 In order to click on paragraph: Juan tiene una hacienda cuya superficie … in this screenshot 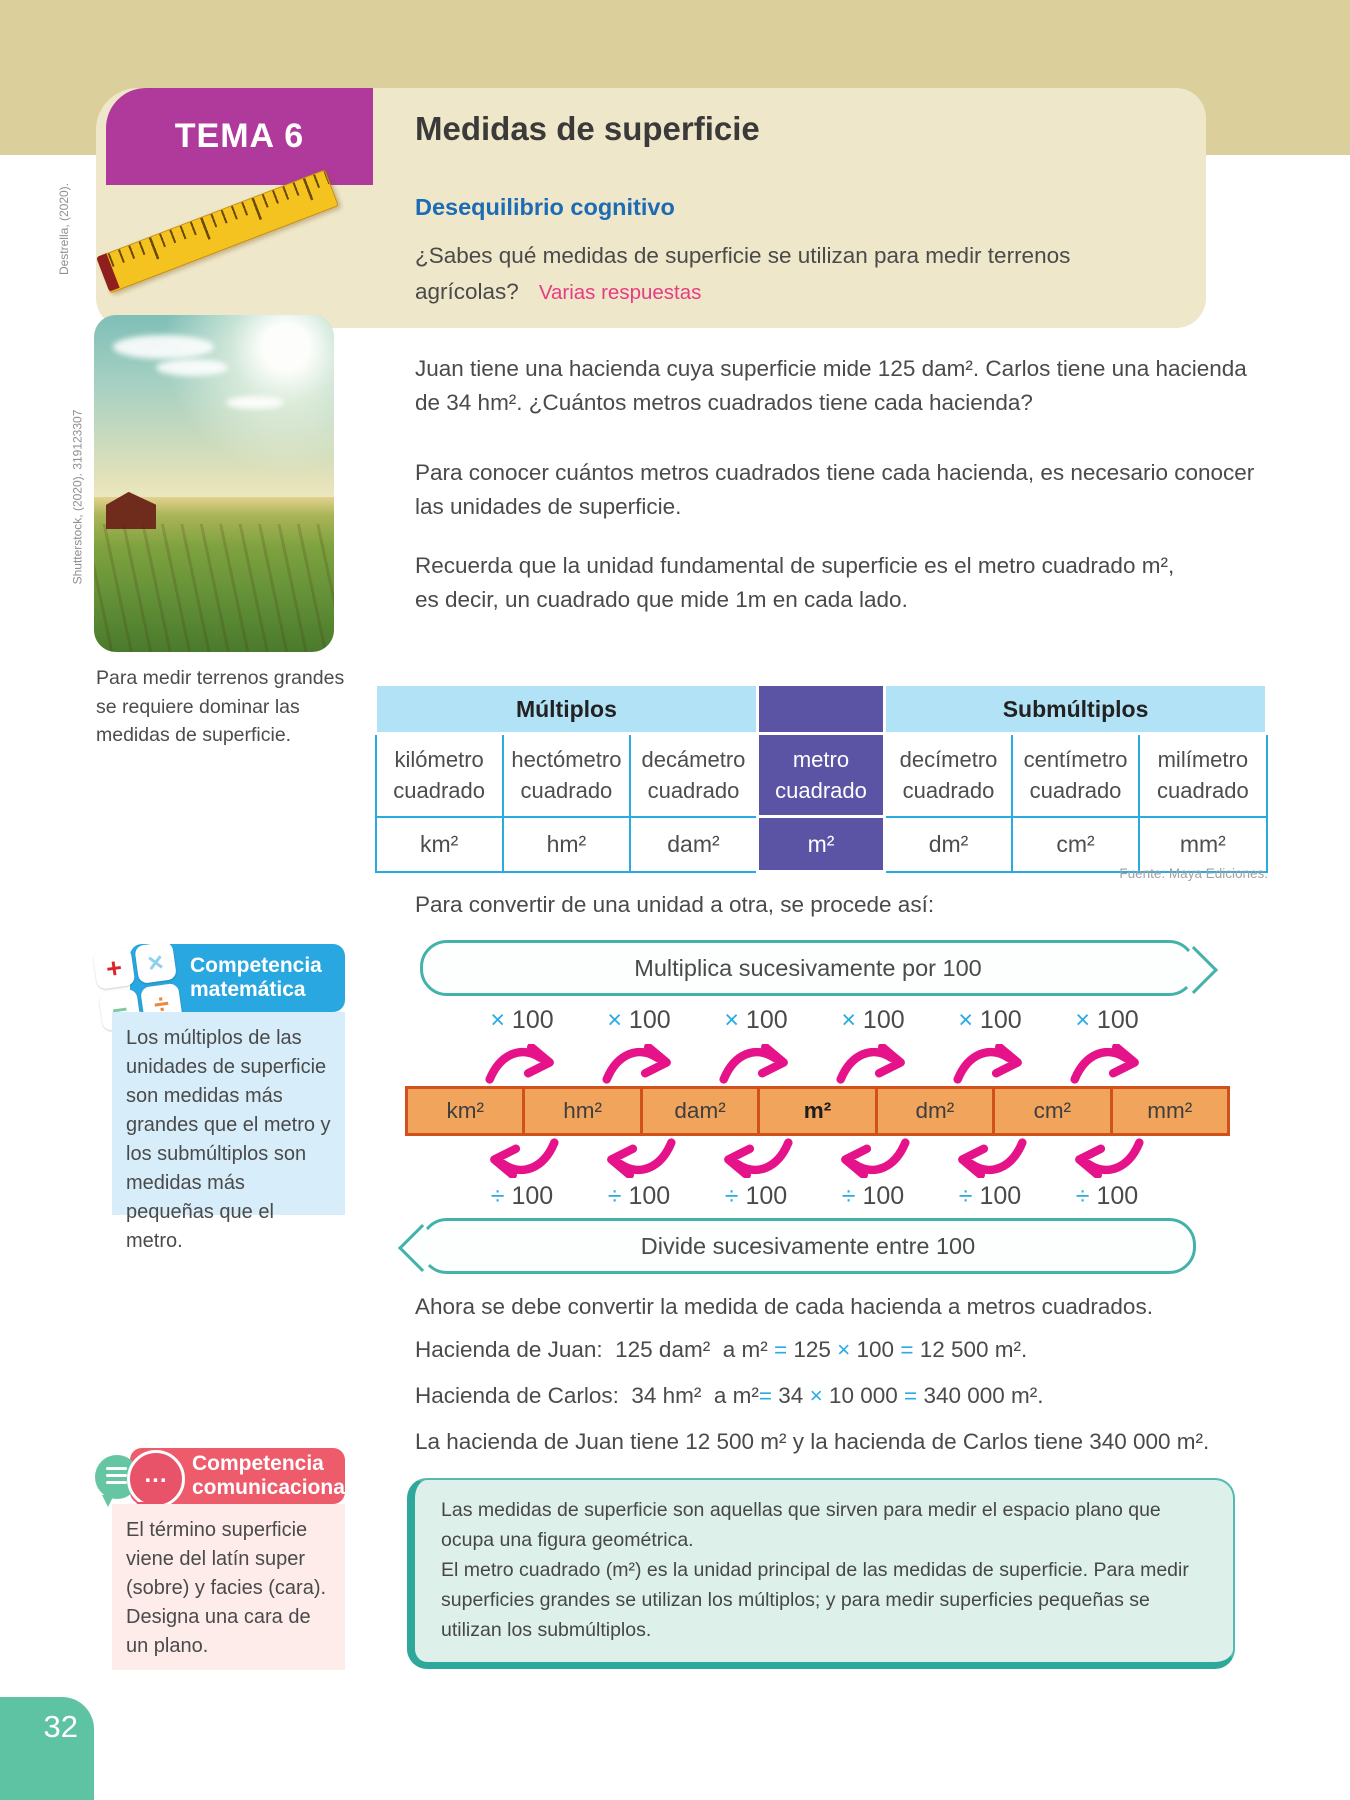, I will do `click(831, 385)`.